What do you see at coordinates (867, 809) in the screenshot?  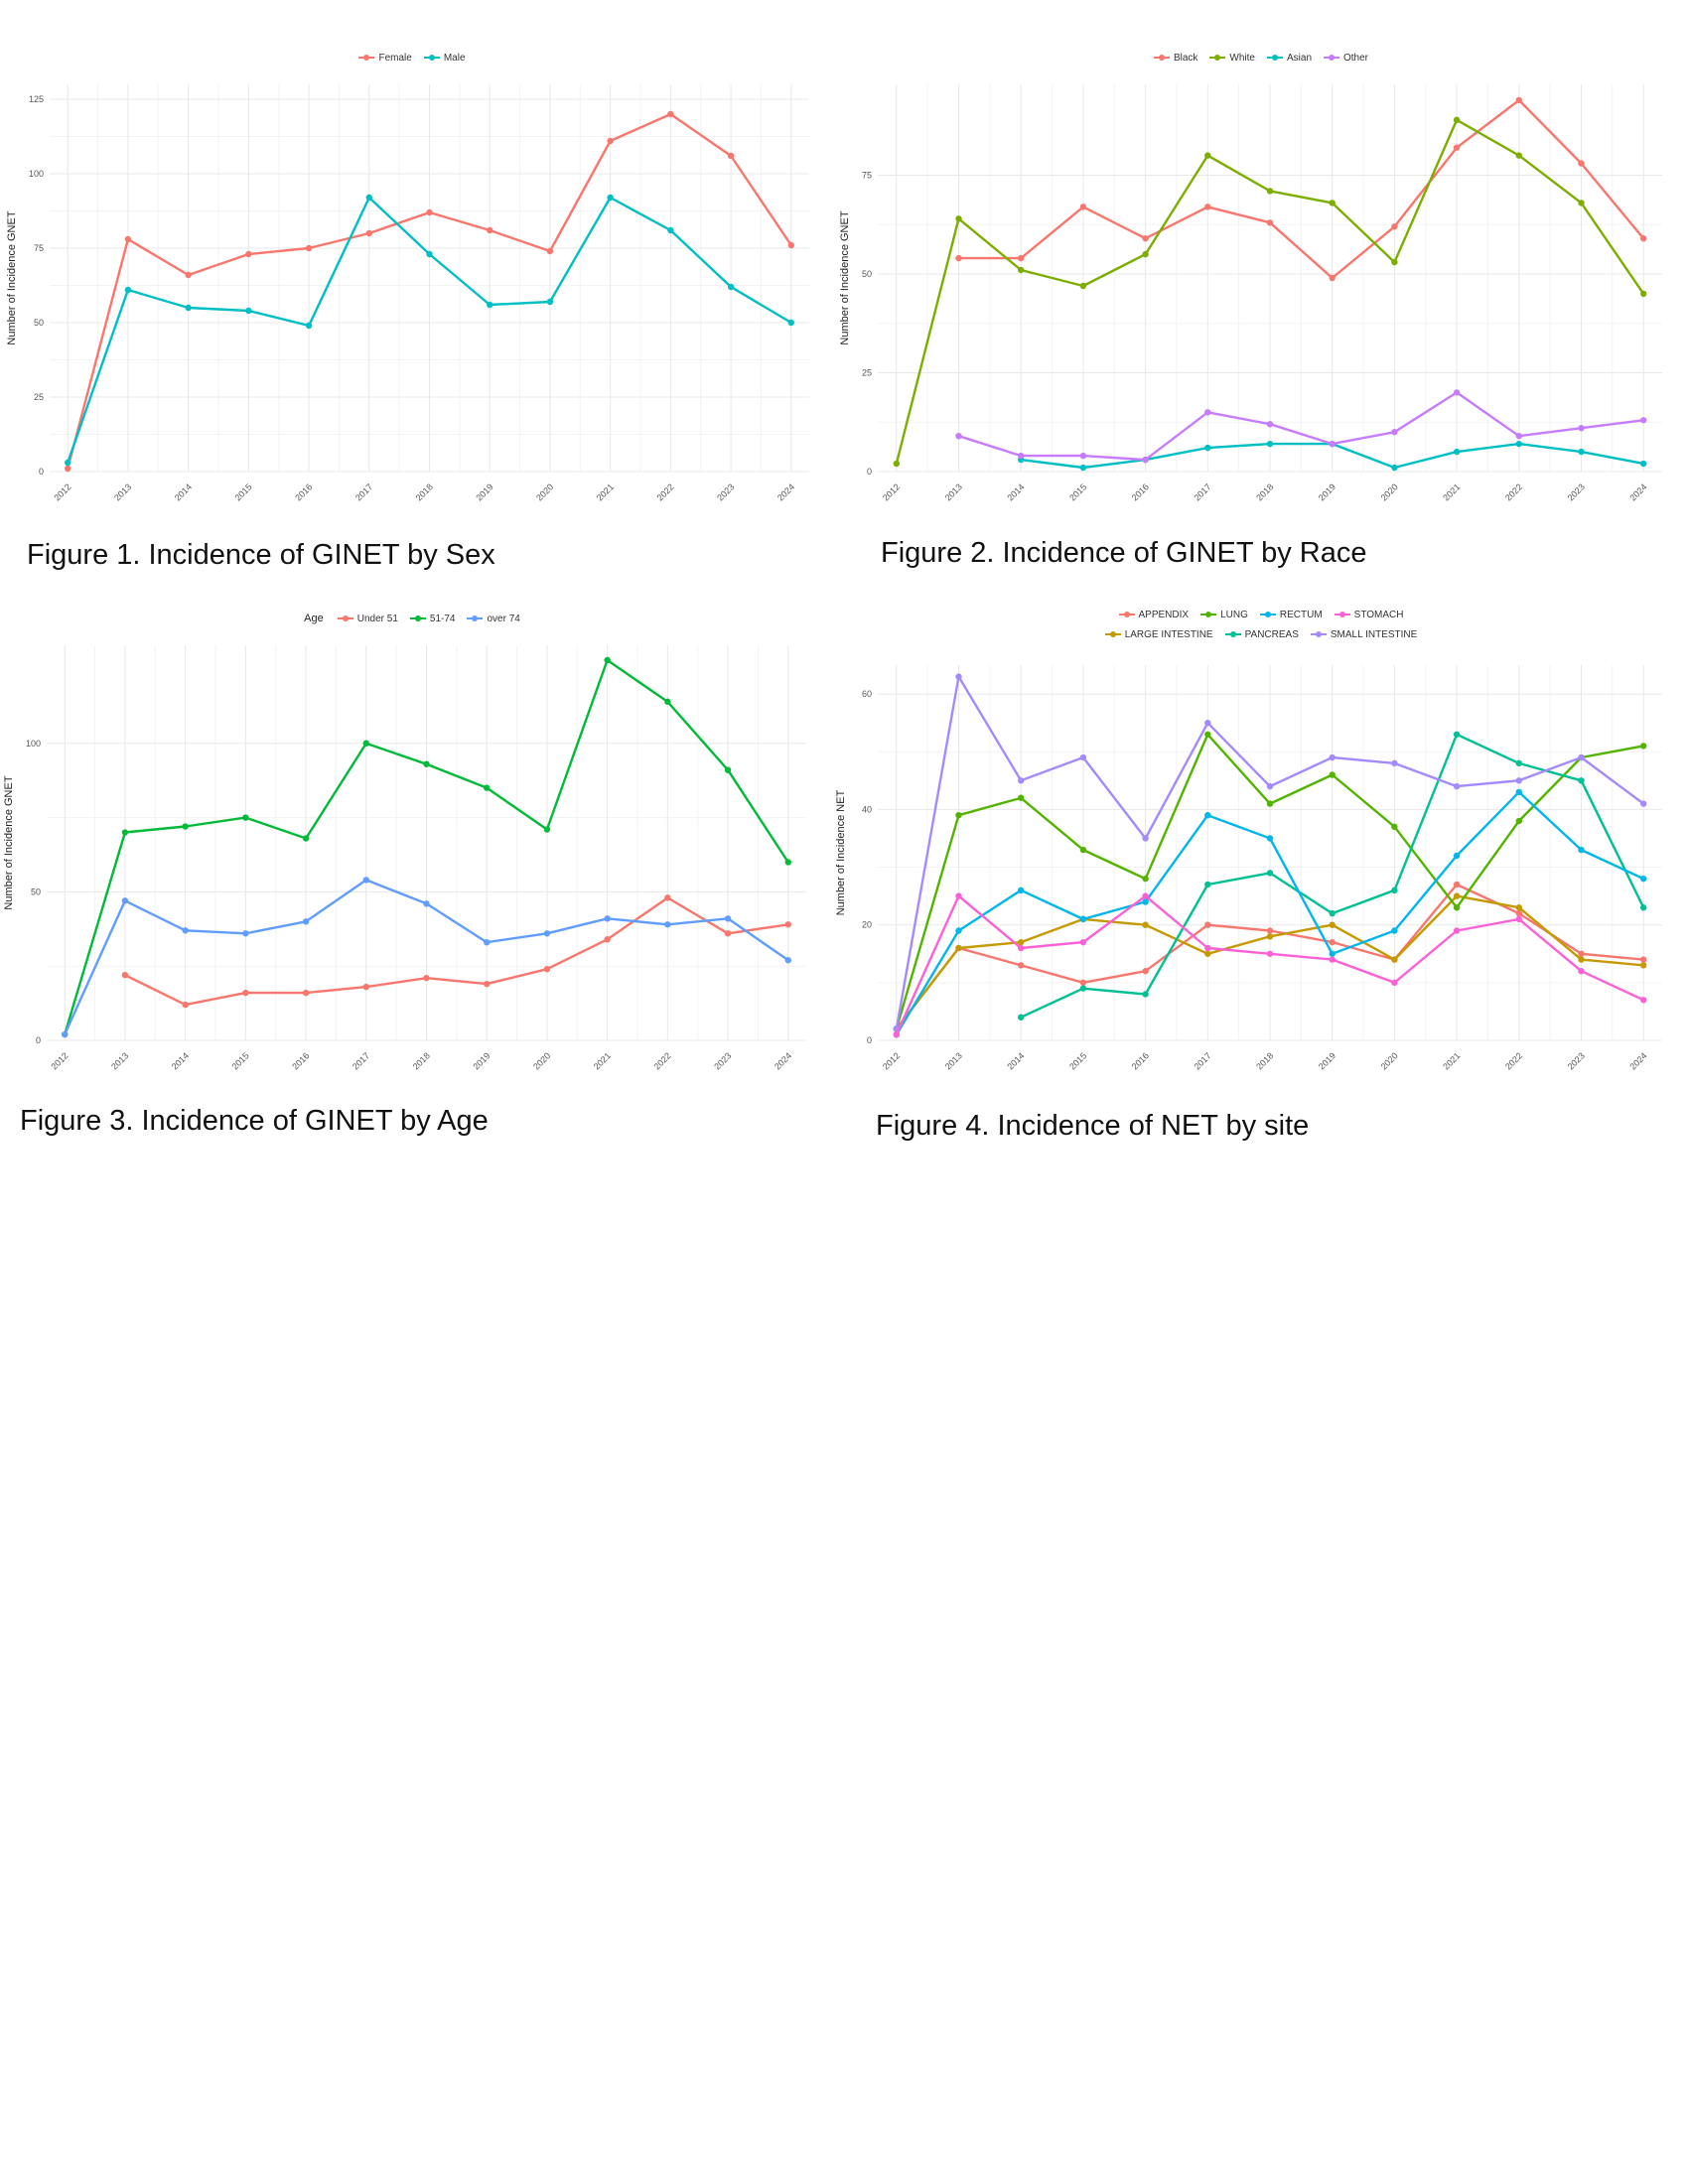 I see `y-tick-label: 40` at bounding box center [867, 809].